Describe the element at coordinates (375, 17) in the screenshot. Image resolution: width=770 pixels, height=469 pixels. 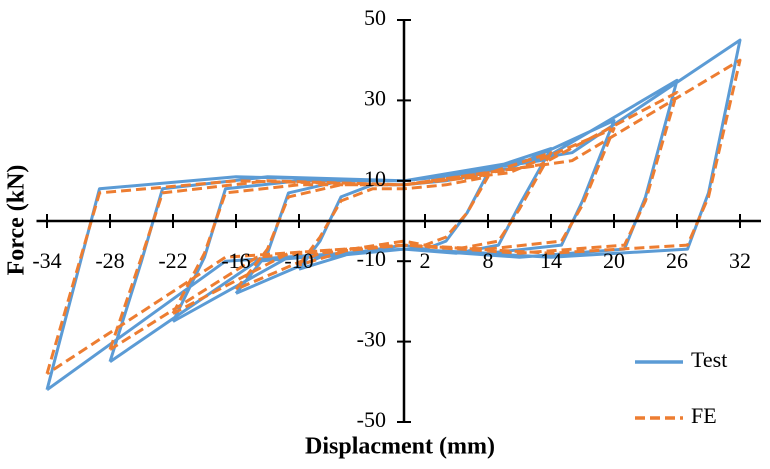
I see `y-tick-label: 50` at that location.